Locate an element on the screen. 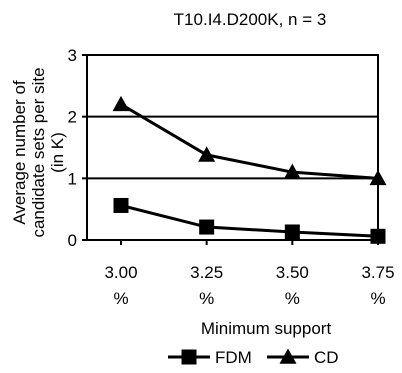 Image resolution: width=402 pixels, height=373 pixels. y-tick-label: 2 is located at coordinates (72, 117).